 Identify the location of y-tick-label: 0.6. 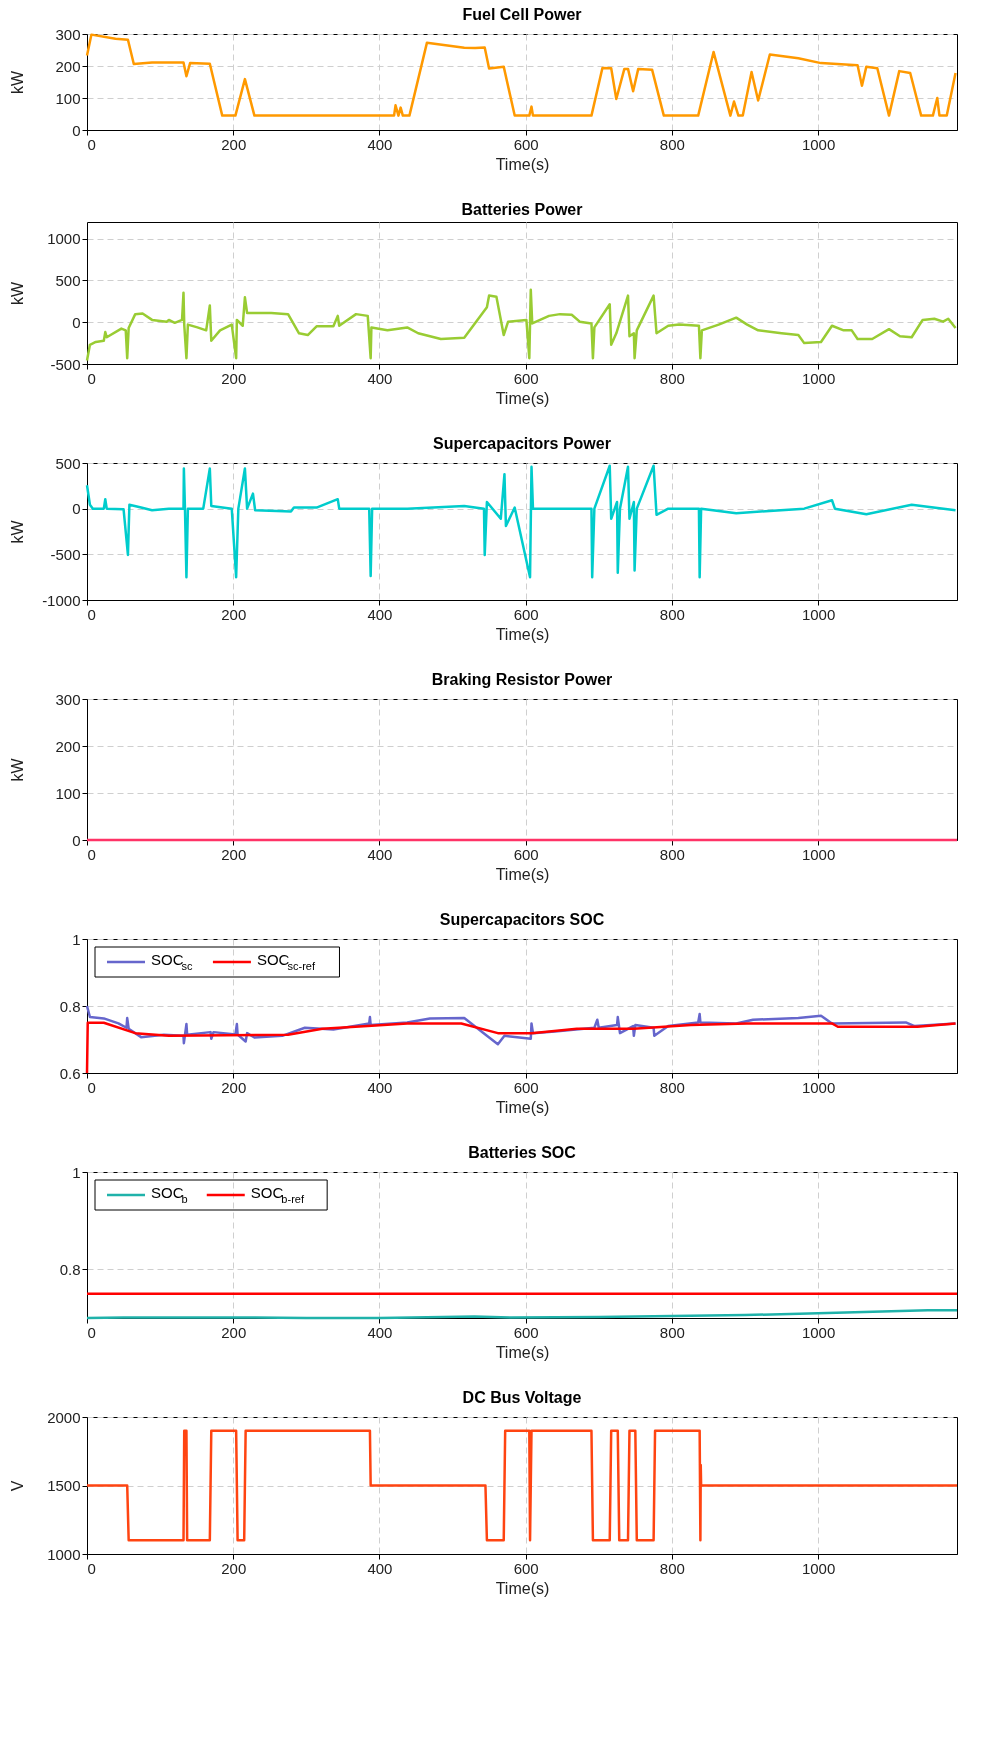
(70, 1073).